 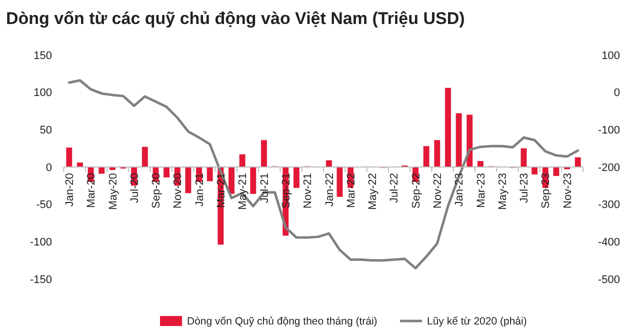 I want to click on x-tick-label: May-22, so click(x=373, y=191).